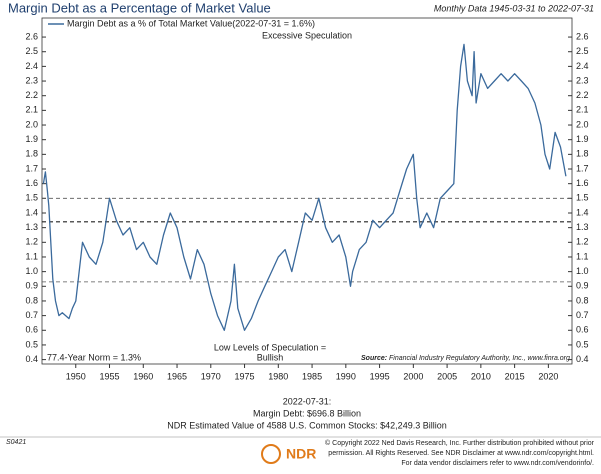 Image resolution: width=601 pixels, height=474 pixels. Describe the element at coordinates (143, 376) in the screenshot. I see `x-tick-label: 1960` at that location.